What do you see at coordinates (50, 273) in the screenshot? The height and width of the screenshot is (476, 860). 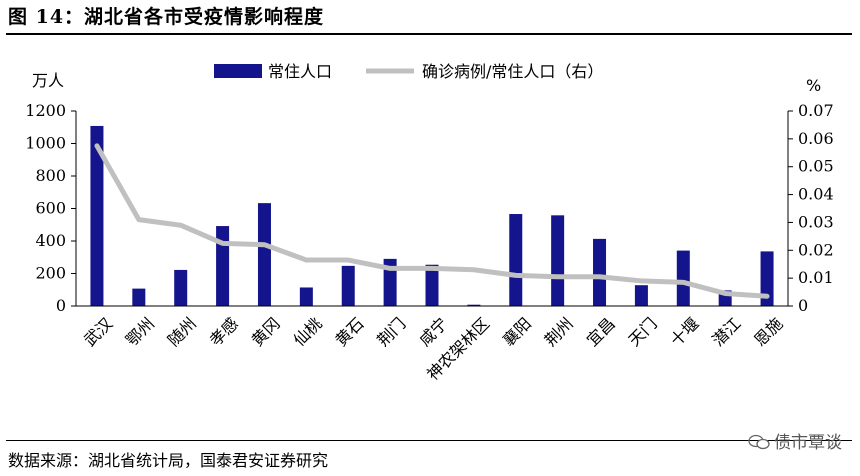 I see `left-tick-label: 200` at bounding box center [50, 273].